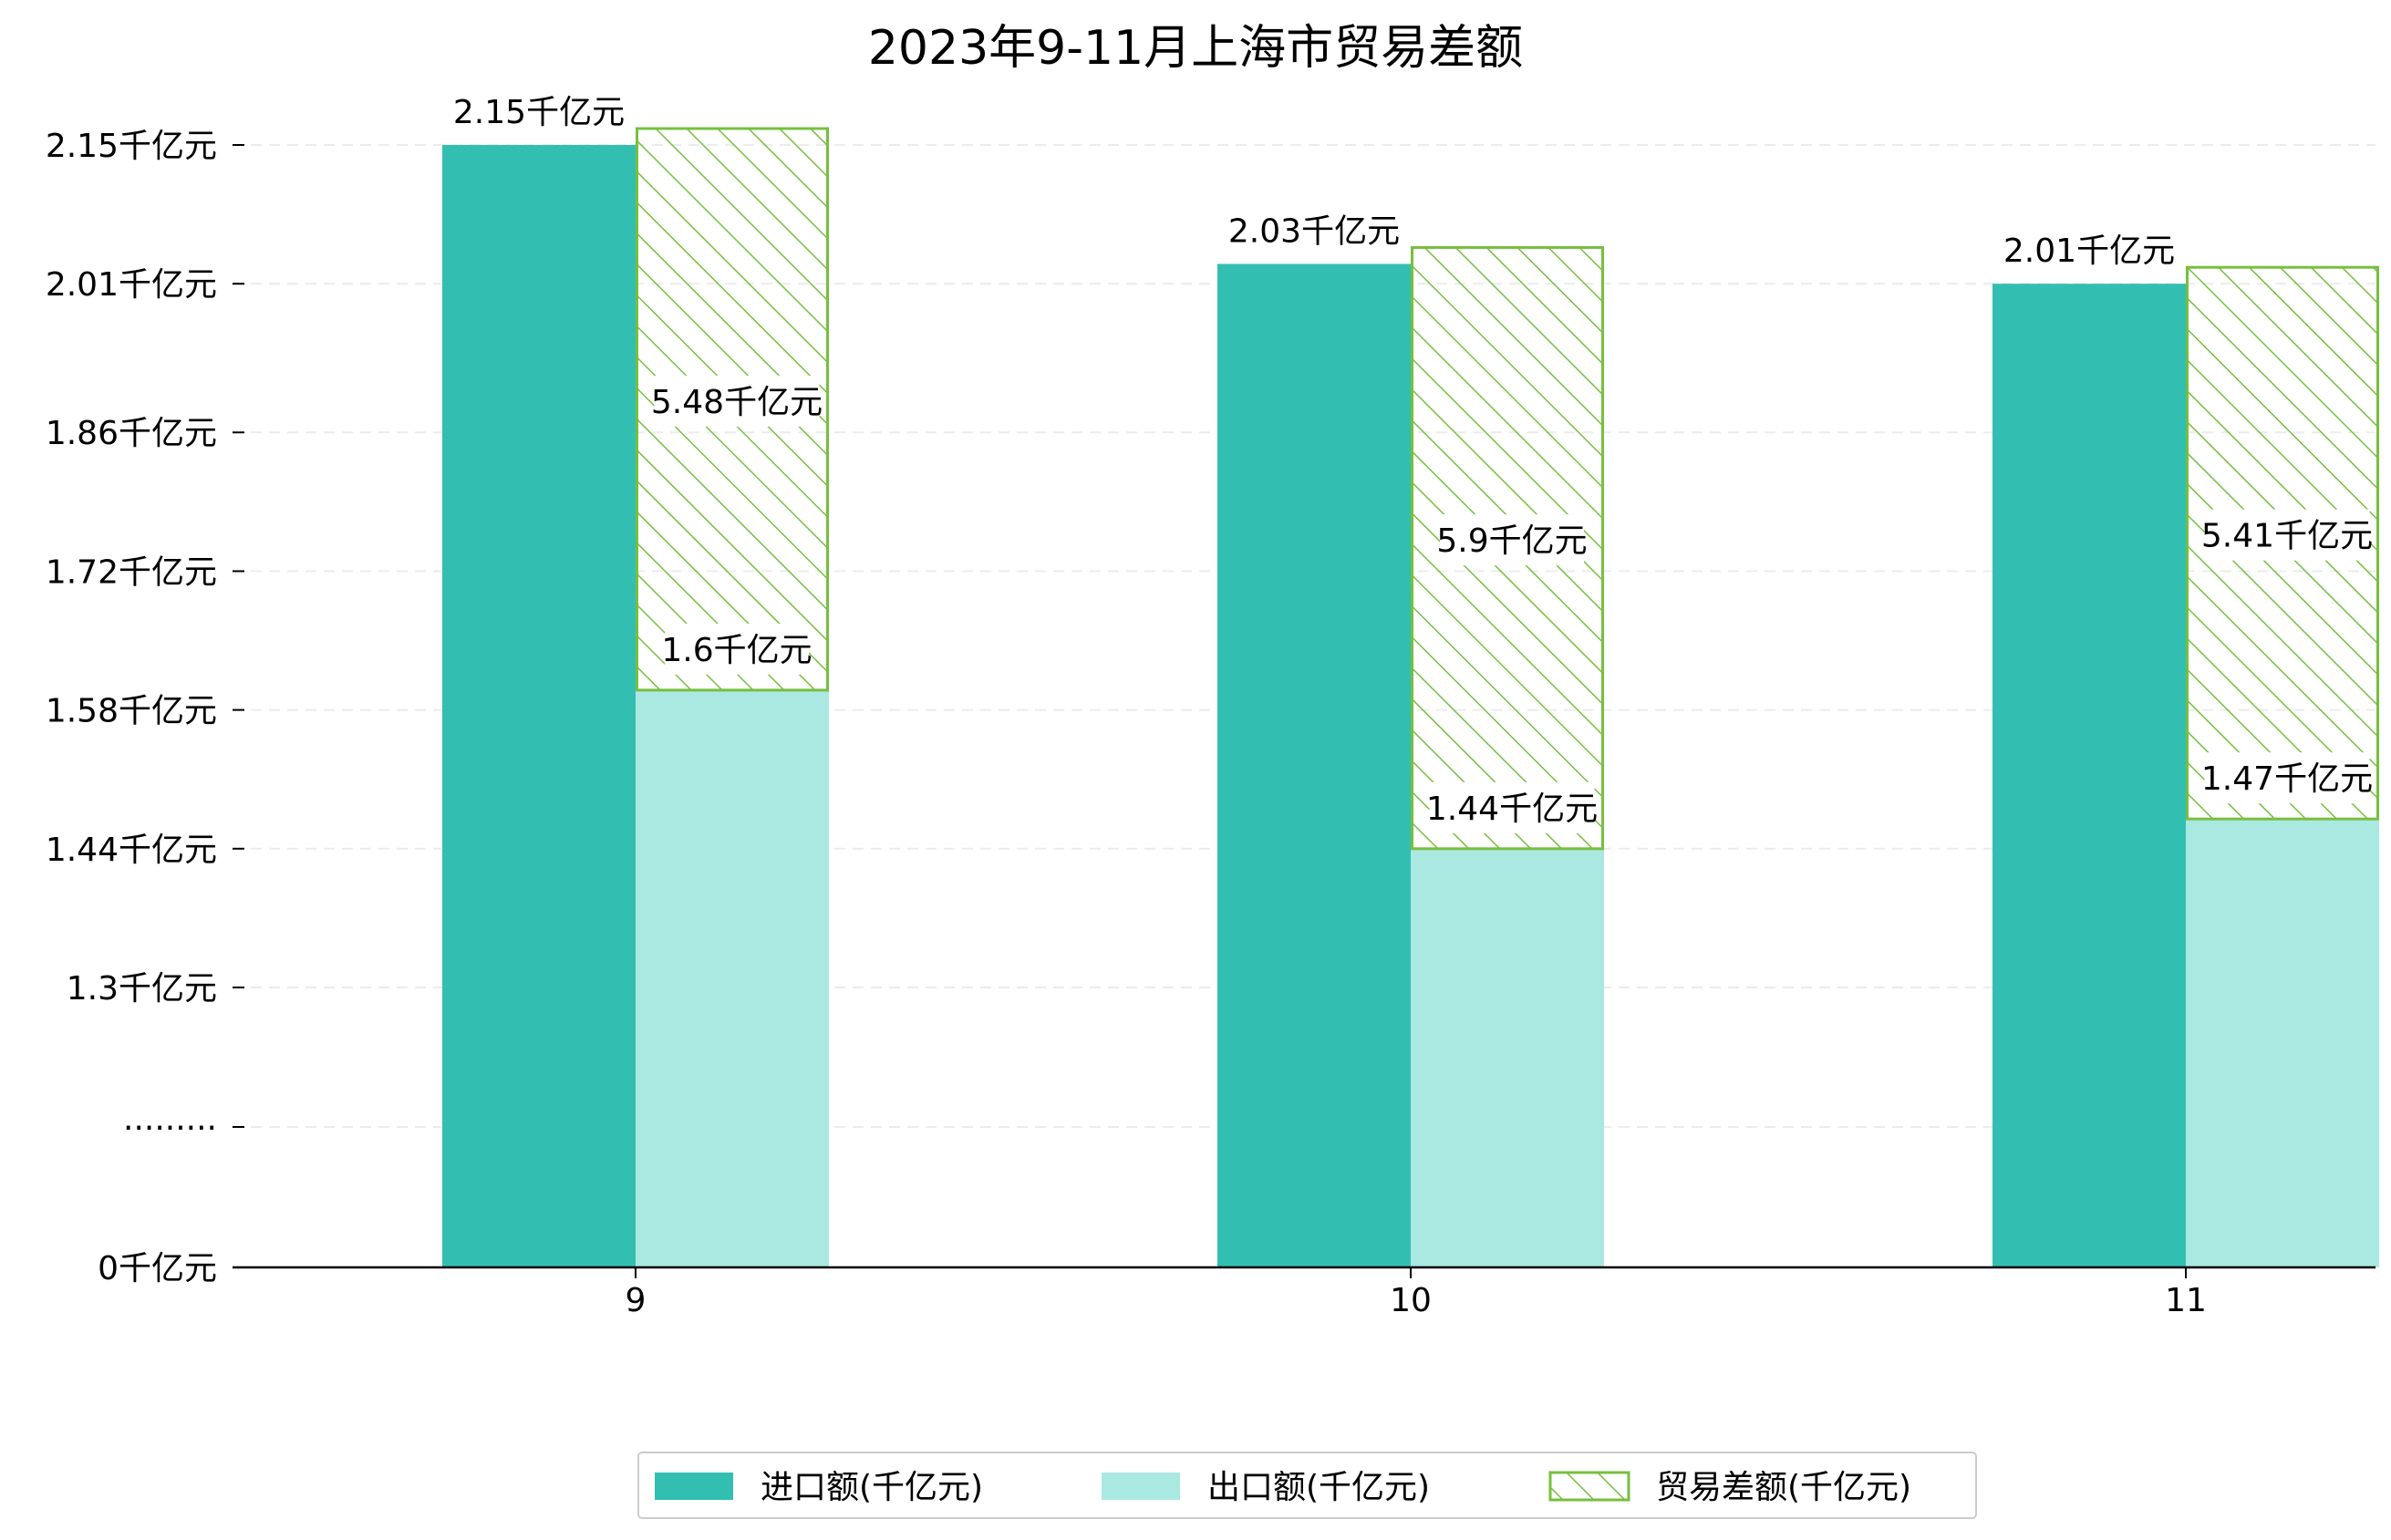 The height and width of the screenshot is (1540, 2391). I want to click on y-tick-label: 1.72千亿元, so click(131, 572).